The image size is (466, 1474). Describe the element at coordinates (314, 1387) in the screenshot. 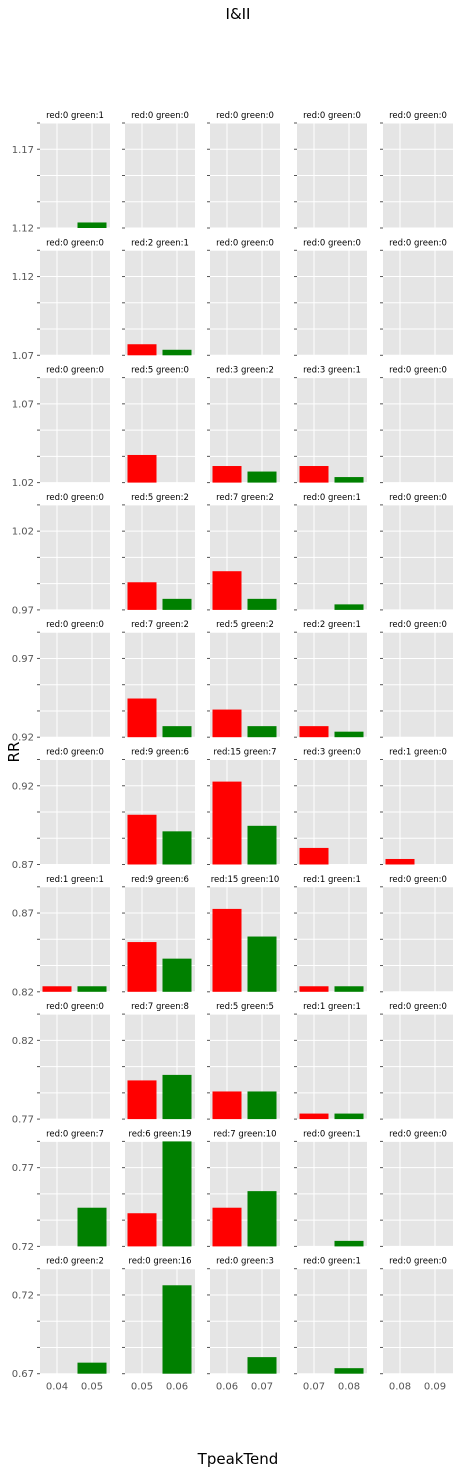

I see `x-tick-label: 0.07` at that location.